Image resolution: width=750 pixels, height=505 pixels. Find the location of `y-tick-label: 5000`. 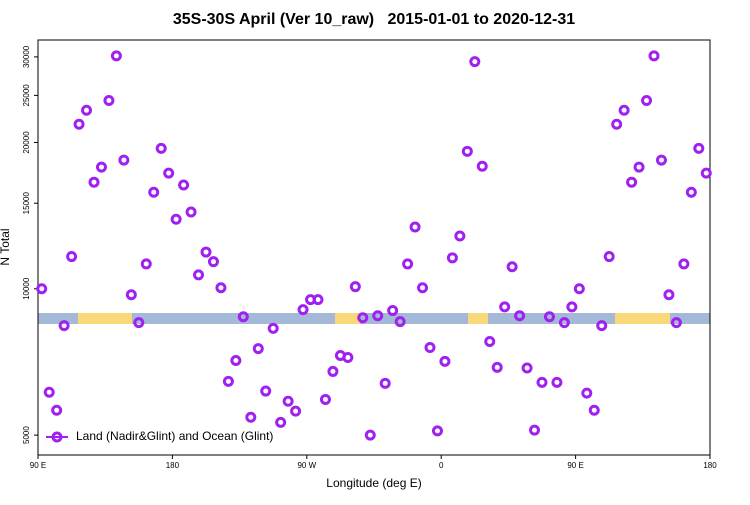

y-tick-label: 5000 is located at coordinates (26, 435).